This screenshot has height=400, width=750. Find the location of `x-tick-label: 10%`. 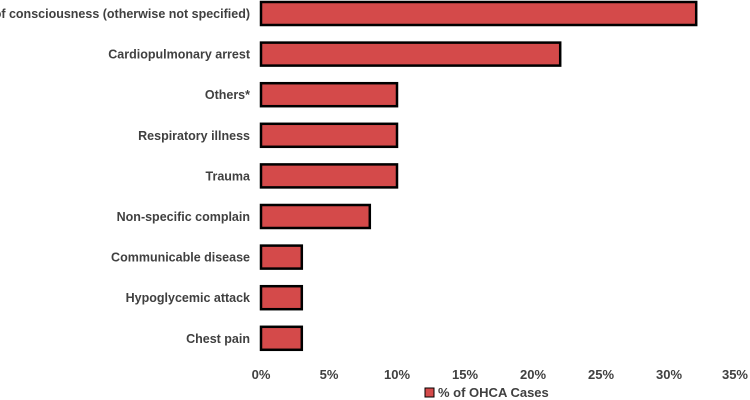

x-tick-label: 10% is located at coordinates (397, 374).